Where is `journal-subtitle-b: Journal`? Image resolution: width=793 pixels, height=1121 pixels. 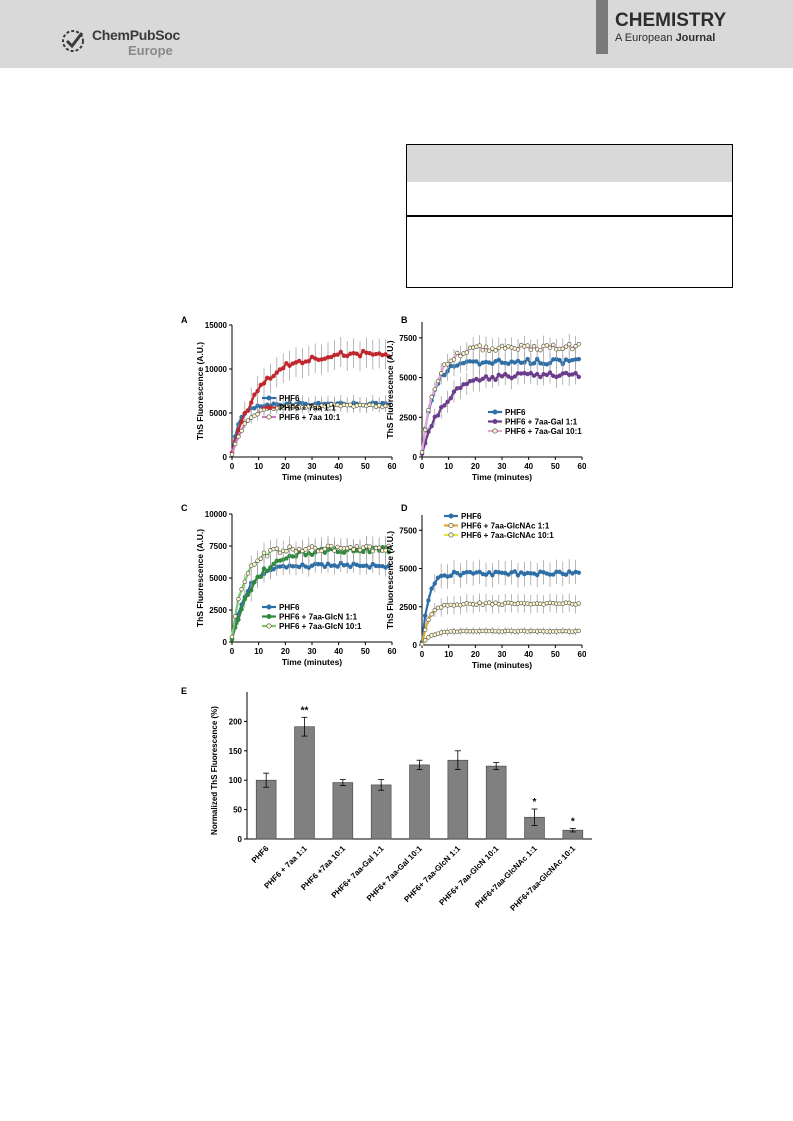 journal-subtitle-b: Journal is located at coordinates (695, 38).